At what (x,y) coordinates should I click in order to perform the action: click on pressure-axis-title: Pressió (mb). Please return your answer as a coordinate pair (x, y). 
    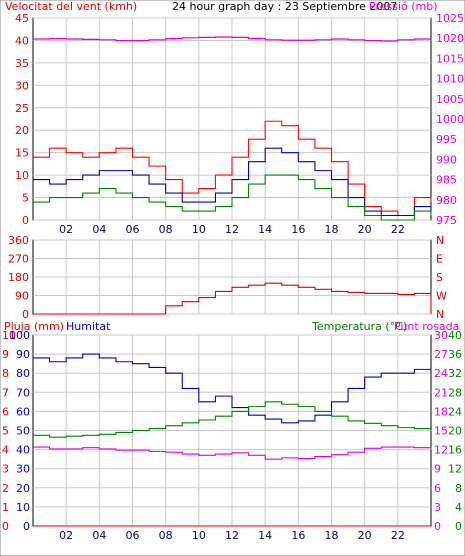
    Looking at the image, I should click on (403, 6).